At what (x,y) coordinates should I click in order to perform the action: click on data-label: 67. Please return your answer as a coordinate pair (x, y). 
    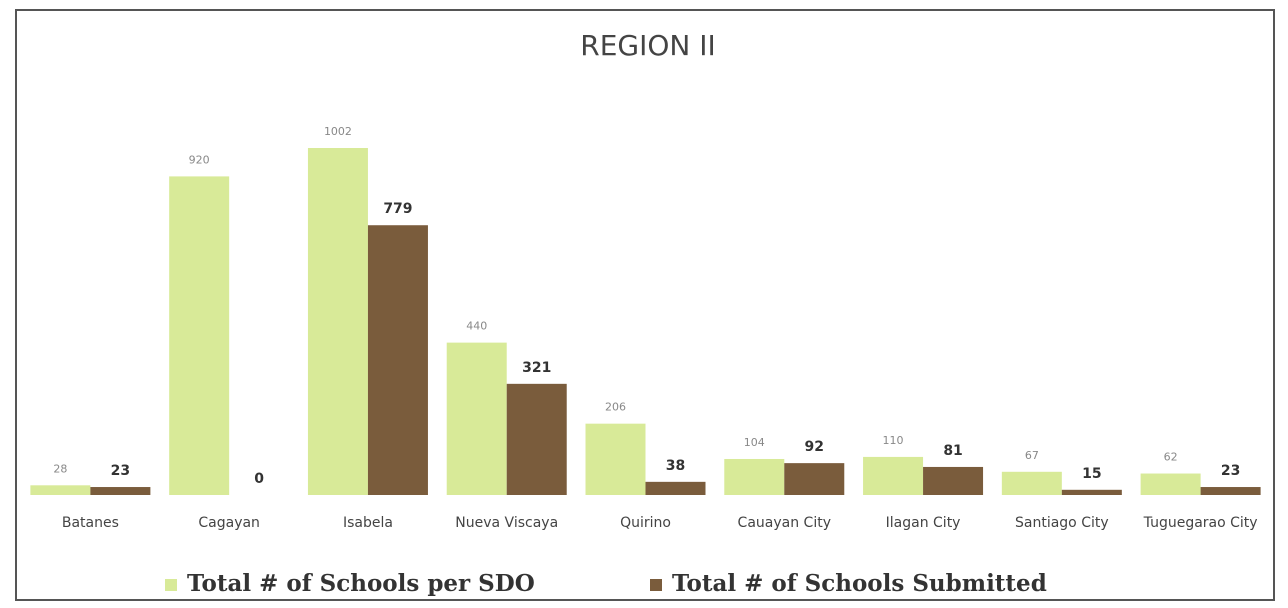
    Looking at the image, I should click on (1032, 455).